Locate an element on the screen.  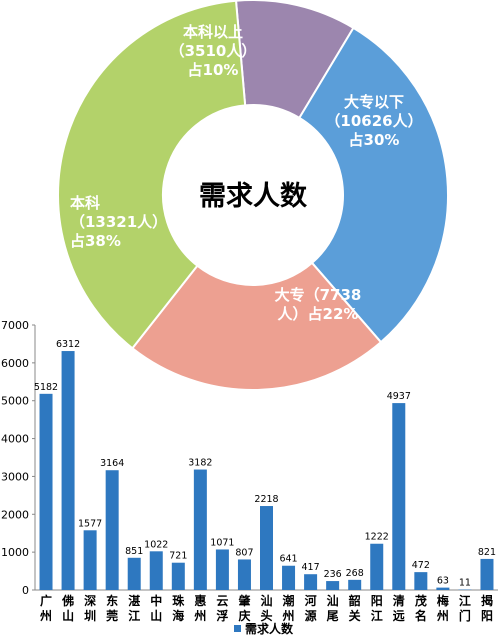
y-tick-label: 5000 is located at coordinates (15, 401).